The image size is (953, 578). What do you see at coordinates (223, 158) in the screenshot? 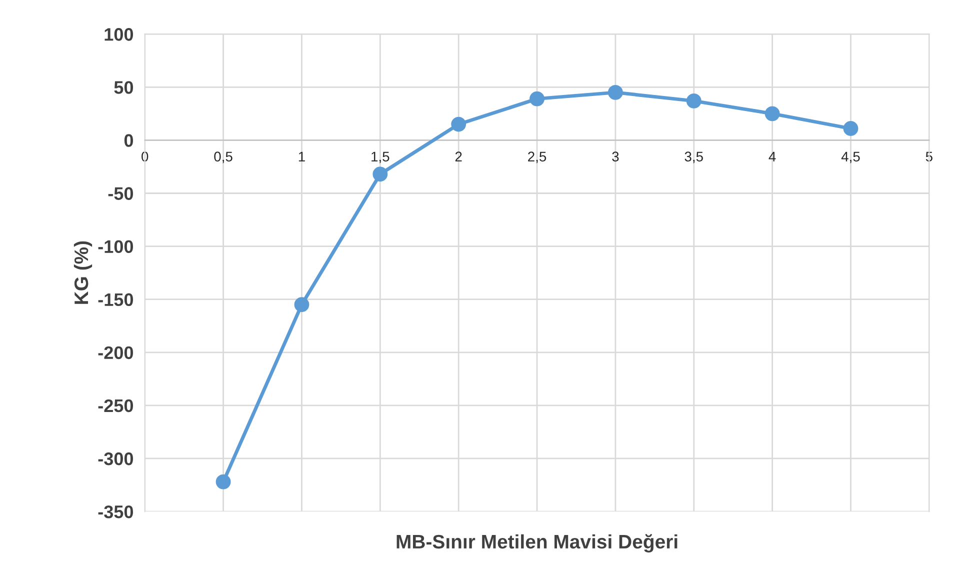
I see `x-tick-label: 0,5` at bounding box center [223, 158].